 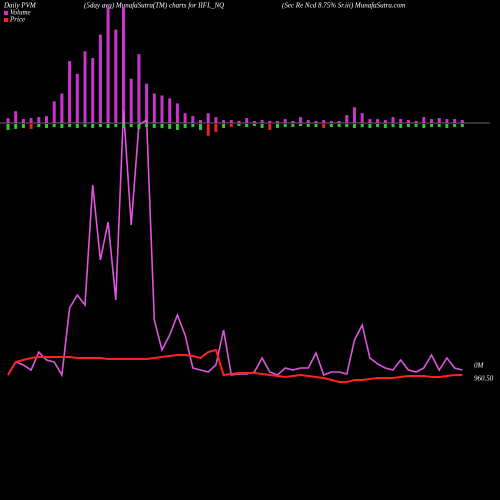 What do you see at coordinates (17, 20) in the screenshot?
I see `legend-label: Price` at bounding box center [17, 20].